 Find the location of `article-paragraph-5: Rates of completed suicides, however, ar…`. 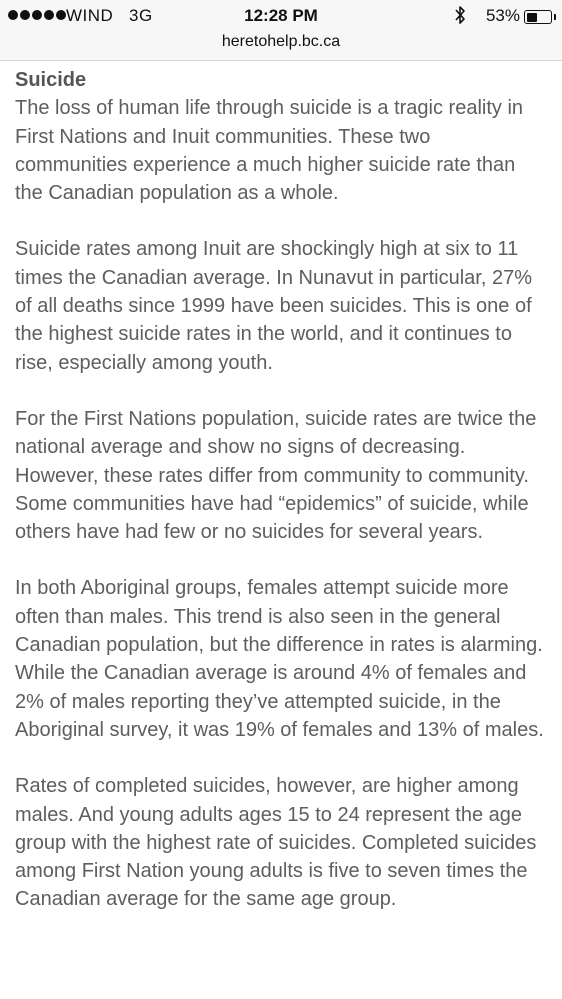

article-paragraph-5: Rates of completed suicides, however, ar… is located at coordinates (276, 843).